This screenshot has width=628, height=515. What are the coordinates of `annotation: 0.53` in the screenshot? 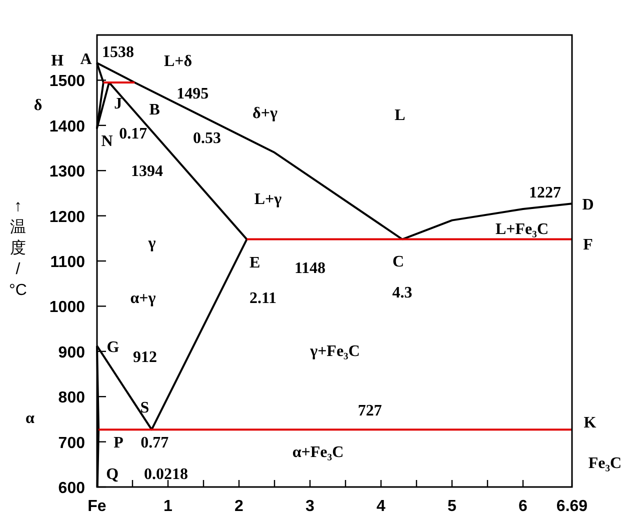 It's located at (207, 138).